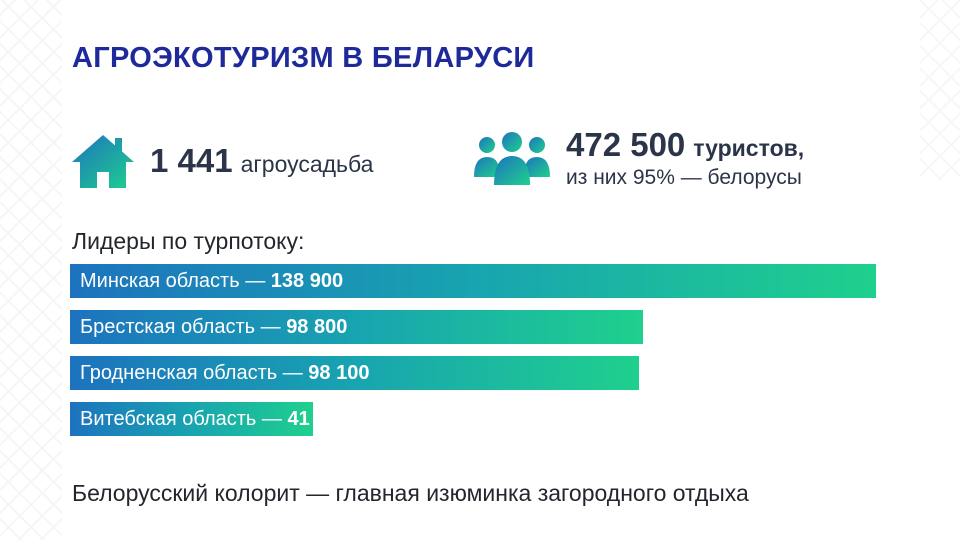 The image size is (960, 540). I want to click on houses-value: 1 441, so click(191, 160).